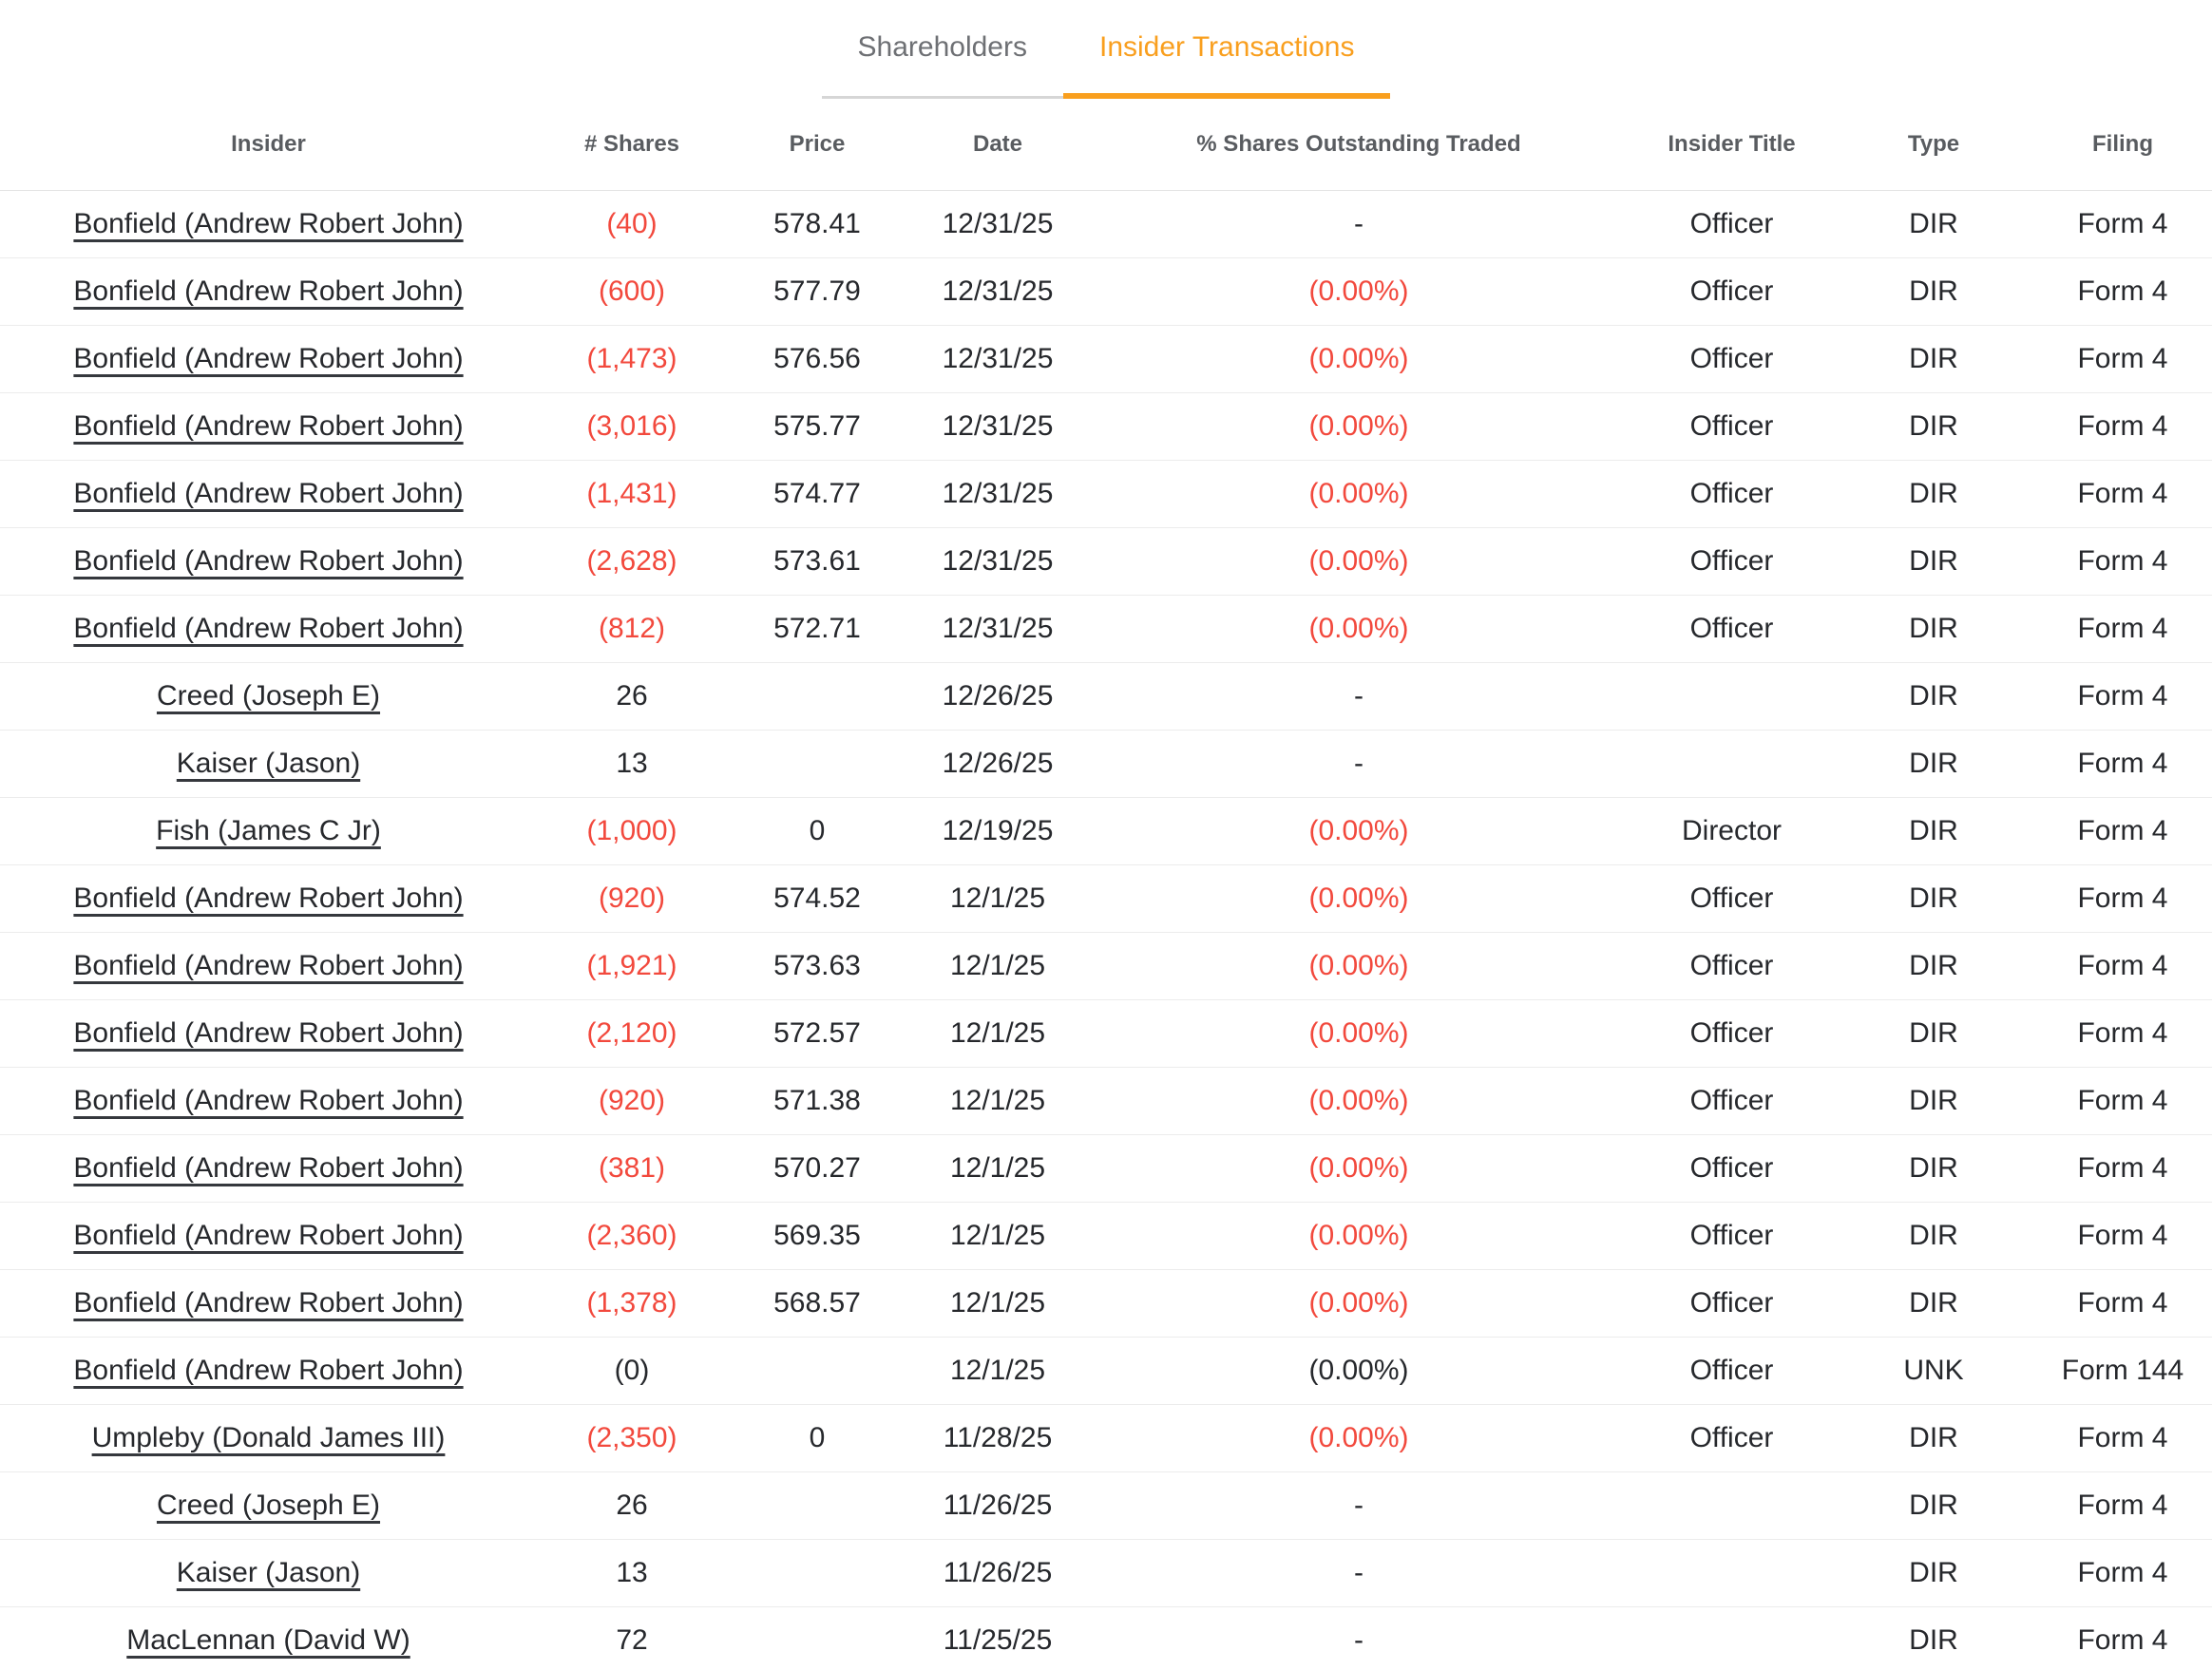  What do you see at coordinates (817, 628) in the screenshot?
I see `price-cell: 572.71` at bounding box center [817, 628].